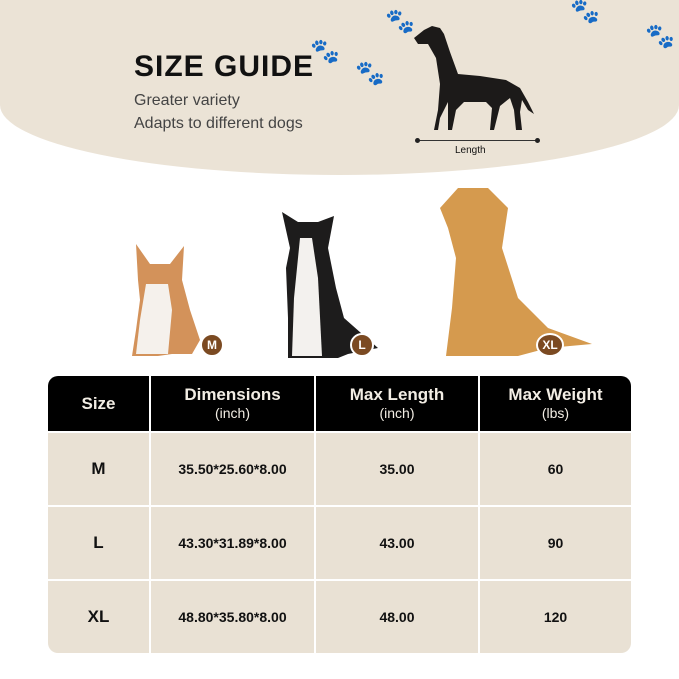 Image resolution: width=679 pixels, height=679 pixels. Describe the element at coordinates (166, 300) in the screenshot. I see `corgi-image` at that location.